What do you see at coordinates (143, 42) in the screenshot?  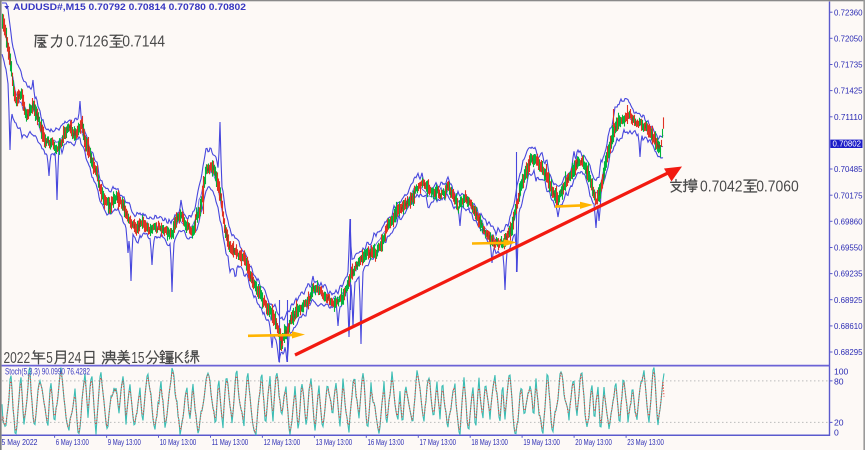 I see `svg-text: 0.7144` at bounding box center [143, 42].